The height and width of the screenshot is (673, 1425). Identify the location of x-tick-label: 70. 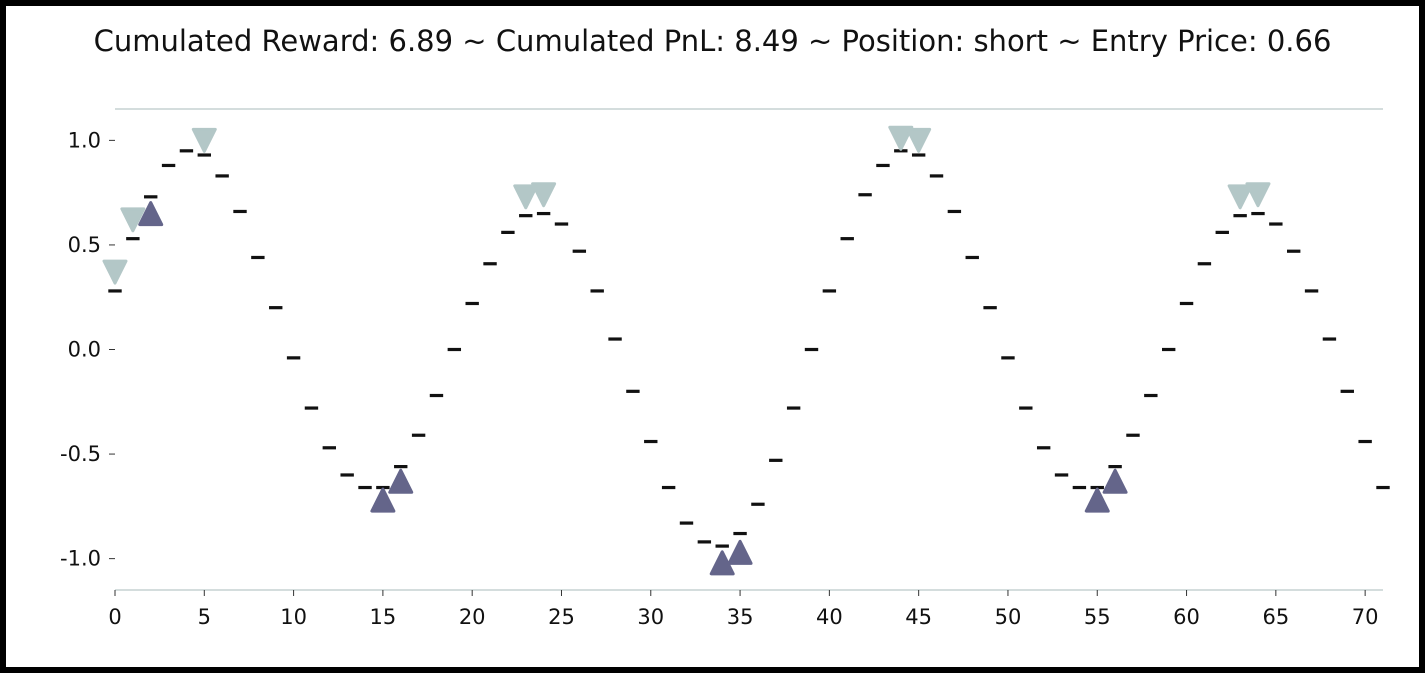
(1365, 617).